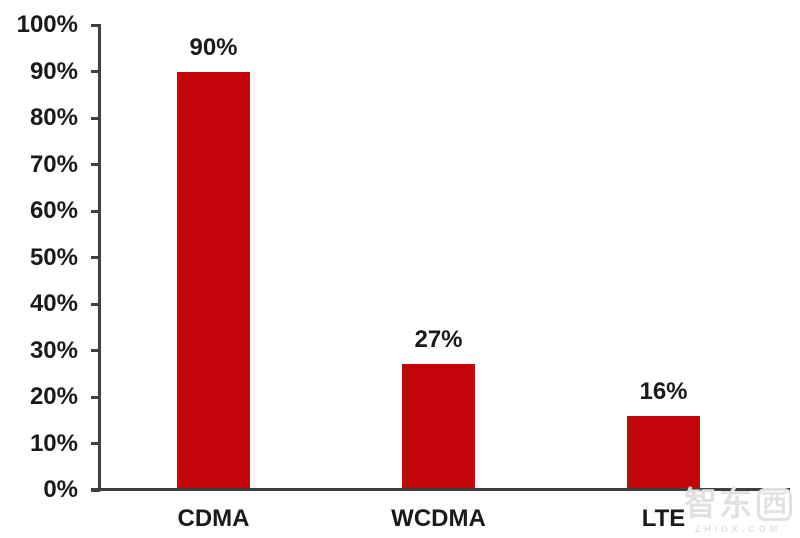  I want to click on y-tick-label: 100%, so click(47, 24).